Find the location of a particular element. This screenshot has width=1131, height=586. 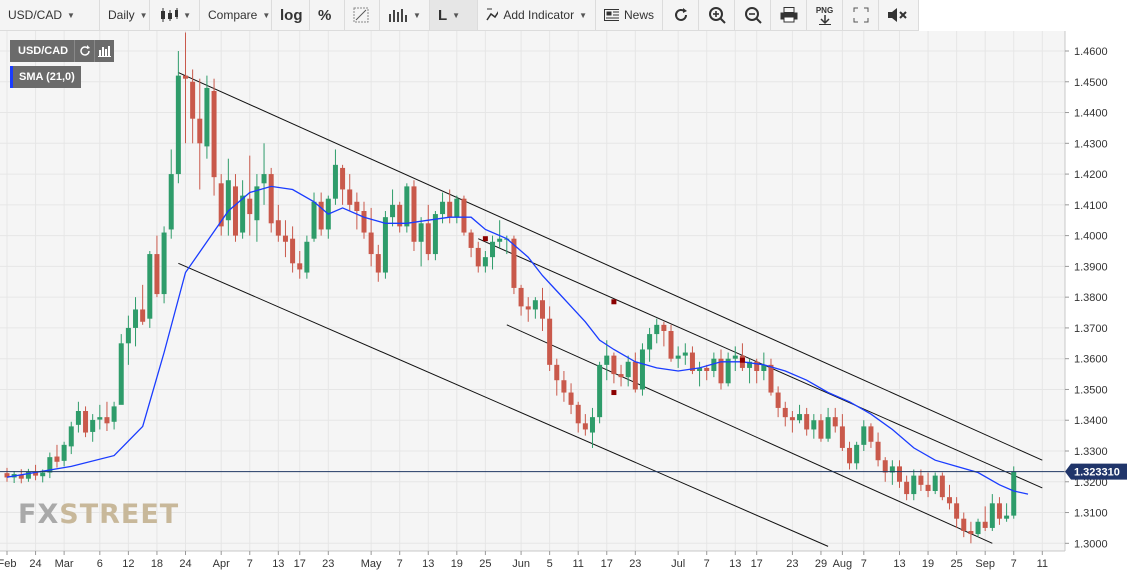

sma-legend: SMA (21,0) is located at coordinates (45, 77).